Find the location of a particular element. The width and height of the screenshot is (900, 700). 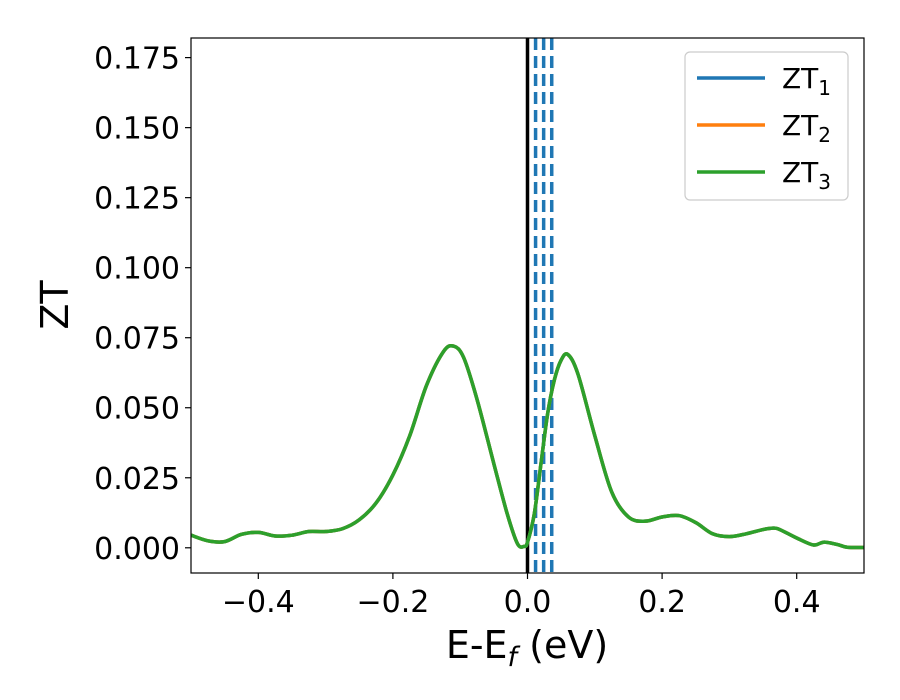

vertical-lines is located at coordinates (539, 305).